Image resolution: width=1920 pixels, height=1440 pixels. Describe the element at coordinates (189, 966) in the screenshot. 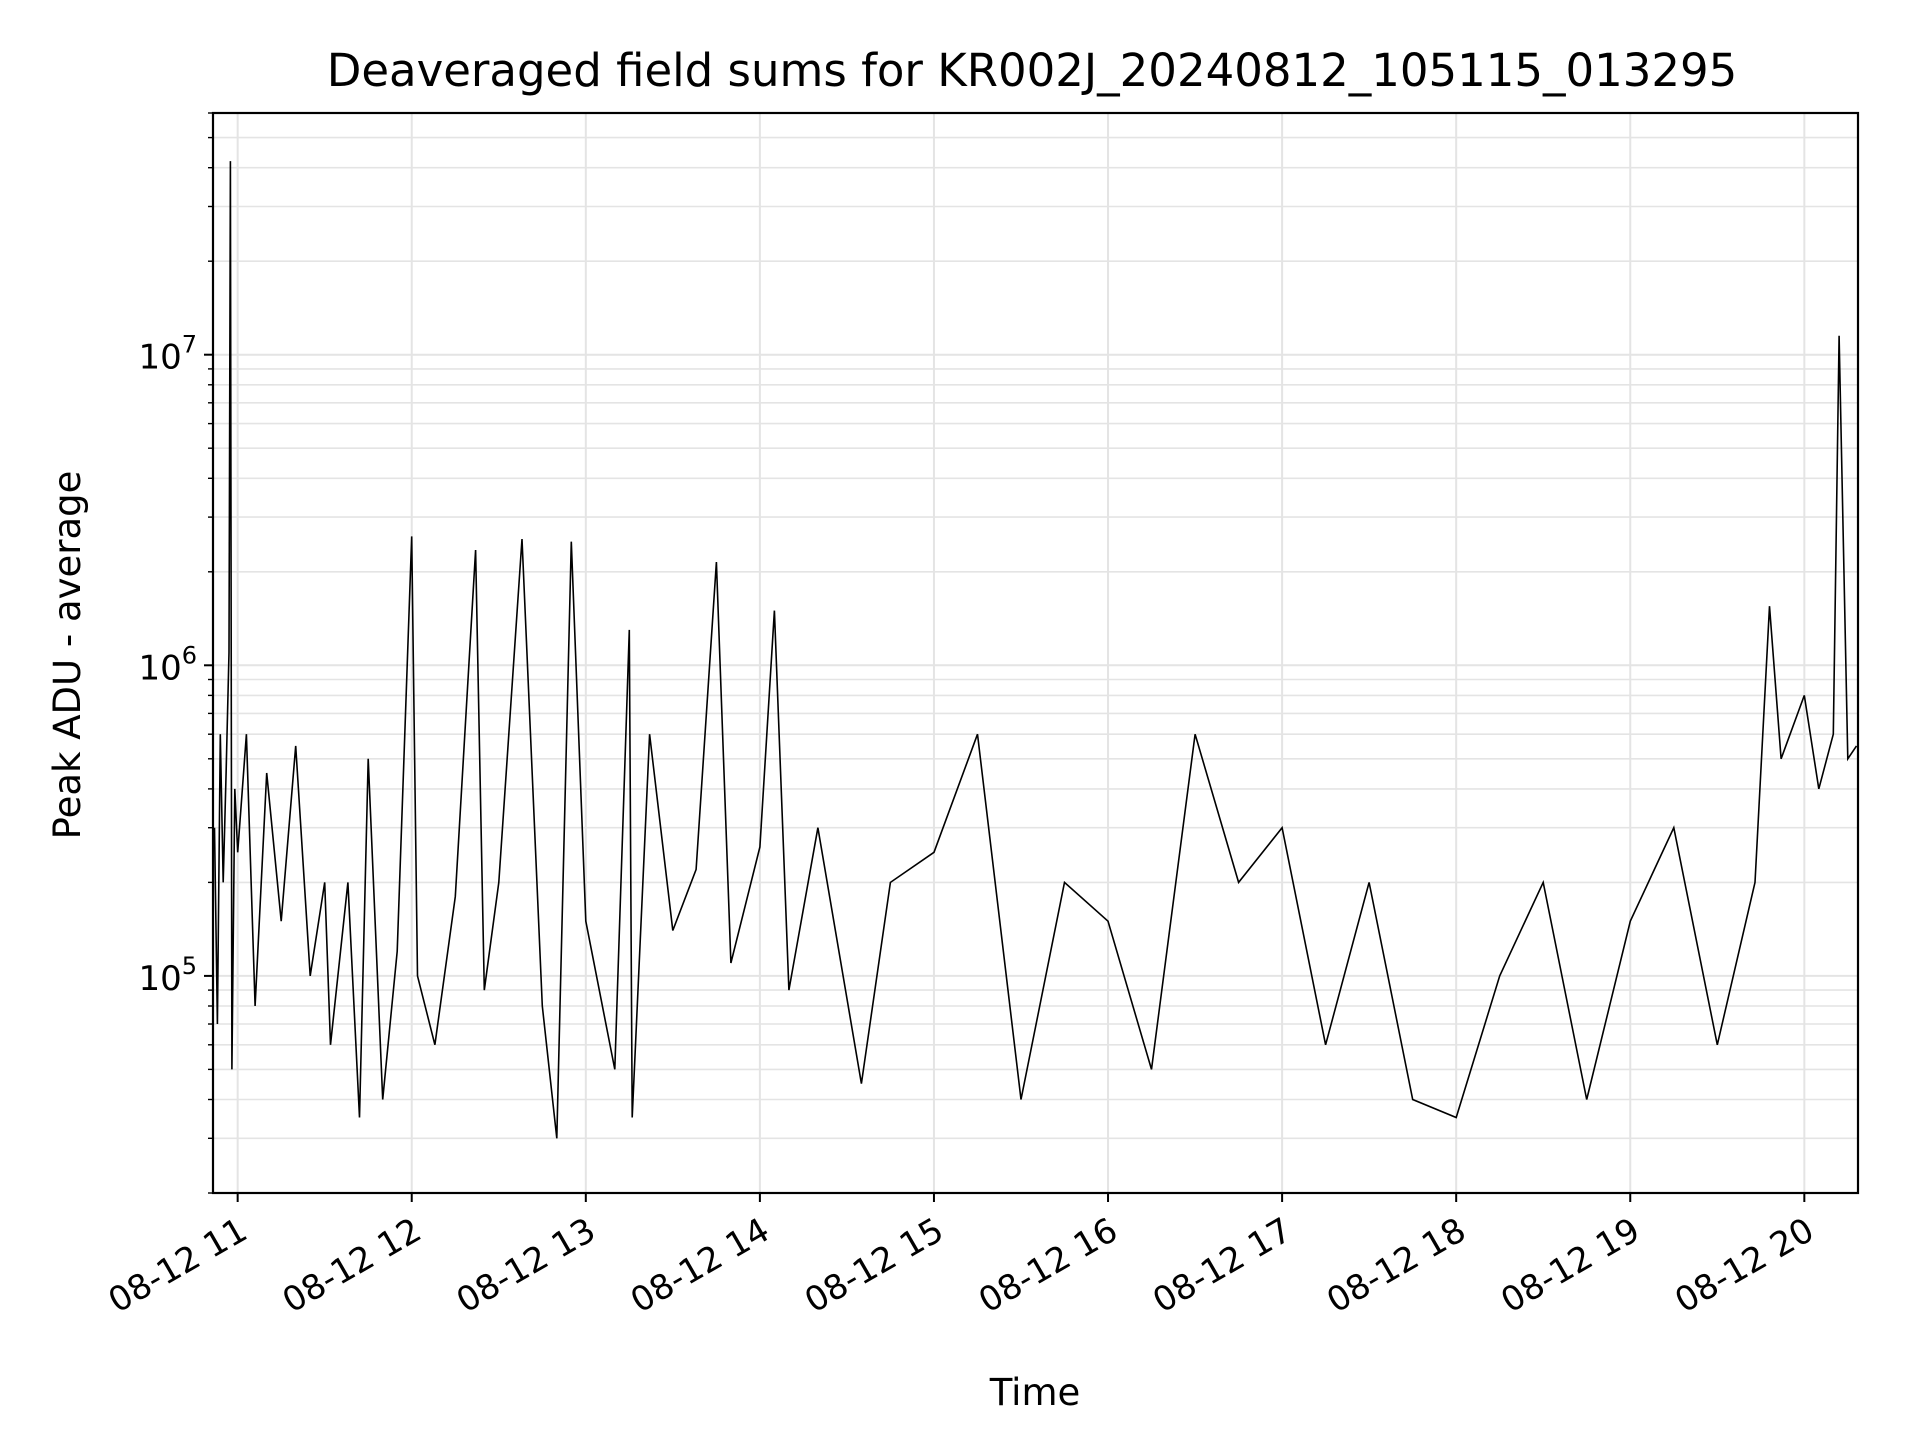

I see `y-tick-exponent: 5` at that location.